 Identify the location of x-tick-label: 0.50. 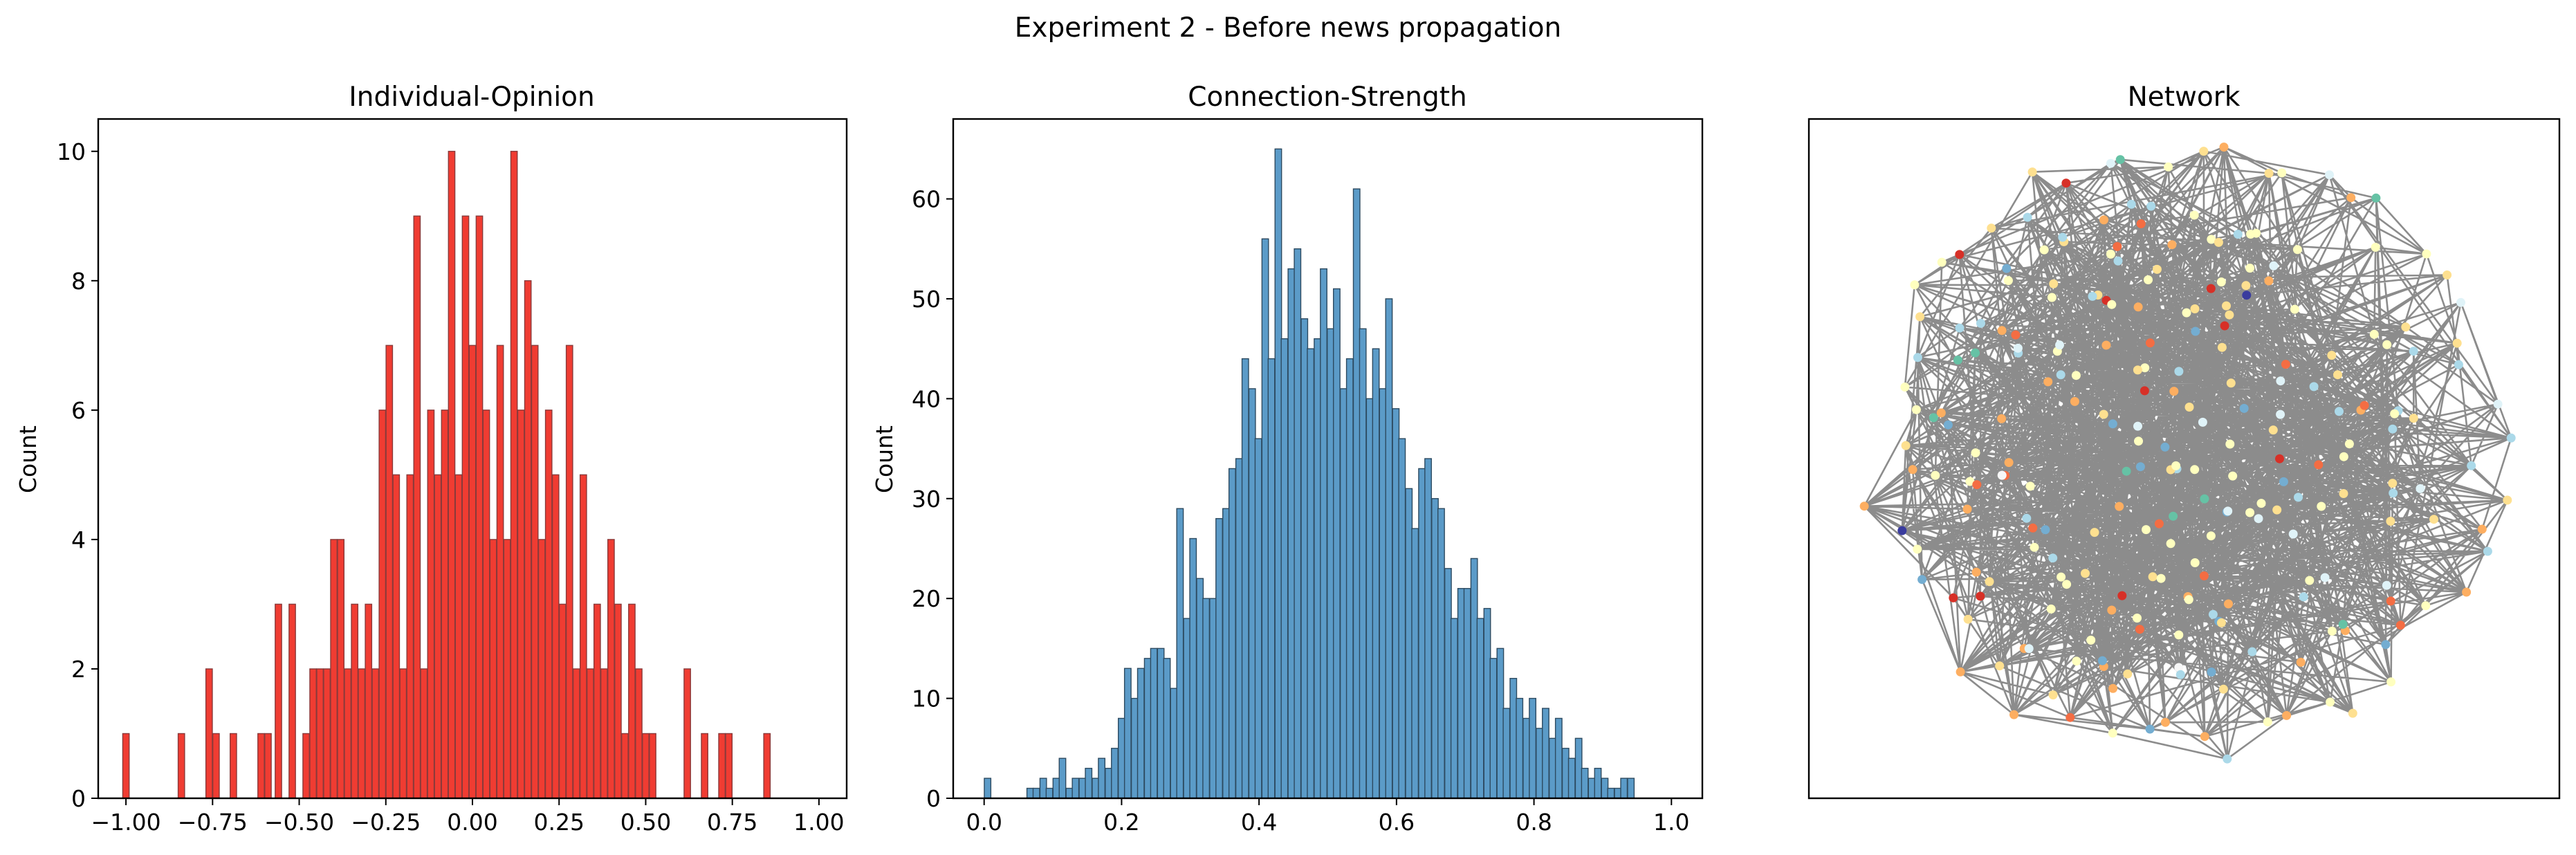
(645, 822).